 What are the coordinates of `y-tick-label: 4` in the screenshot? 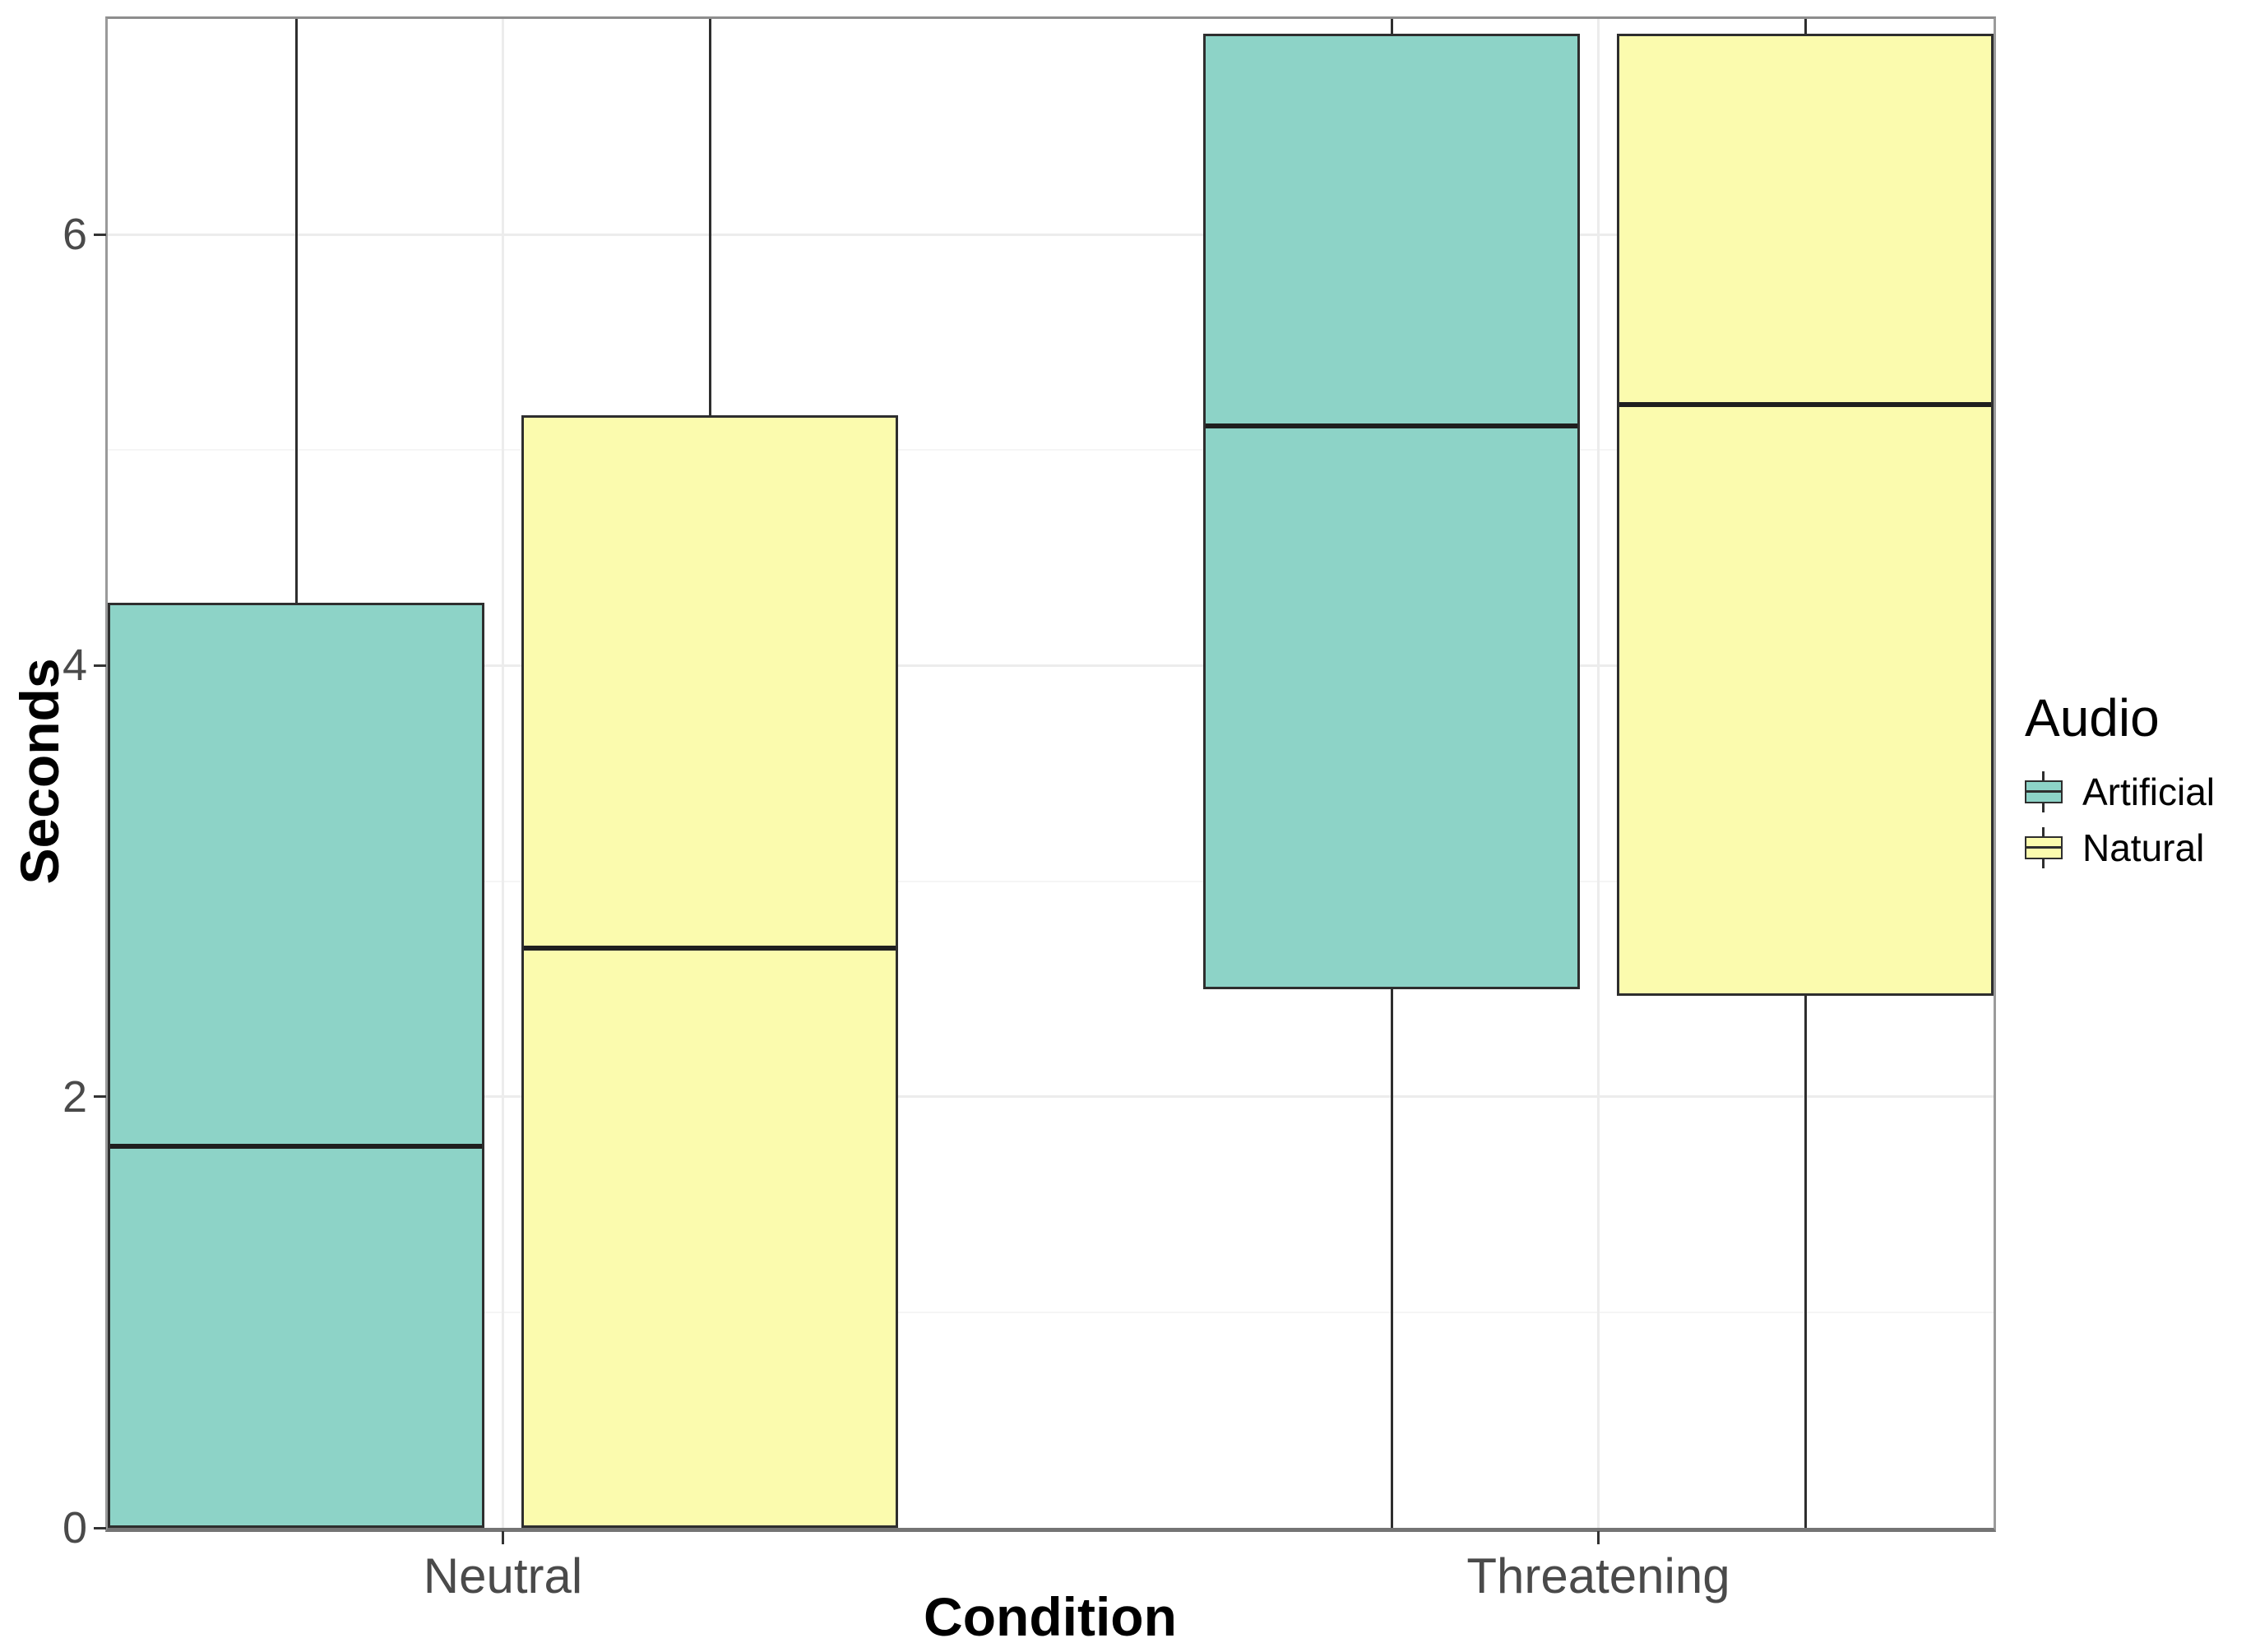 It's located at (74, 666).